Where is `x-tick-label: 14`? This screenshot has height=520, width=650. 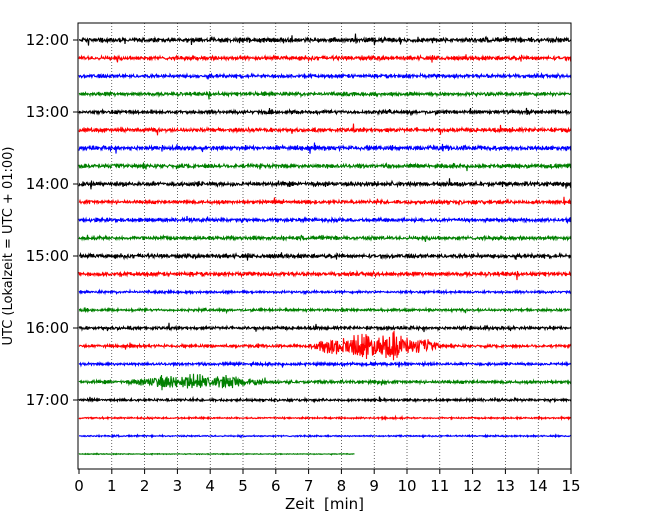 x-tick-label: 14 is located at coordinates (538, 486).